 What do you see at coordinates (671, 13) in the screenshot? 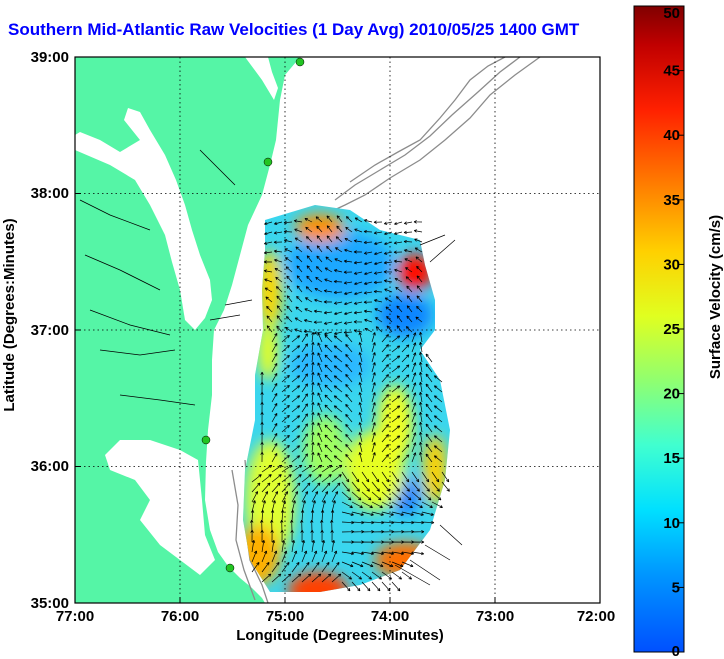
I see `colorbar-tick-label: 50` at bounding box center [671, 13].